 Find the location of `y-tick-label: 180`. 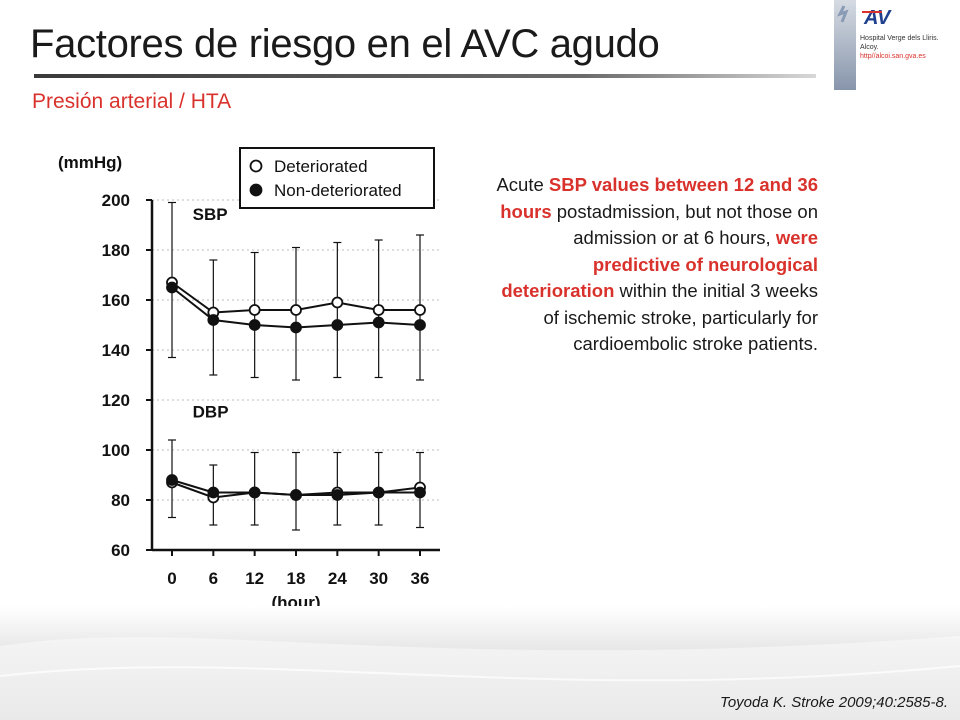

y-tick-label: 180 is located at coordinates (116, 250).